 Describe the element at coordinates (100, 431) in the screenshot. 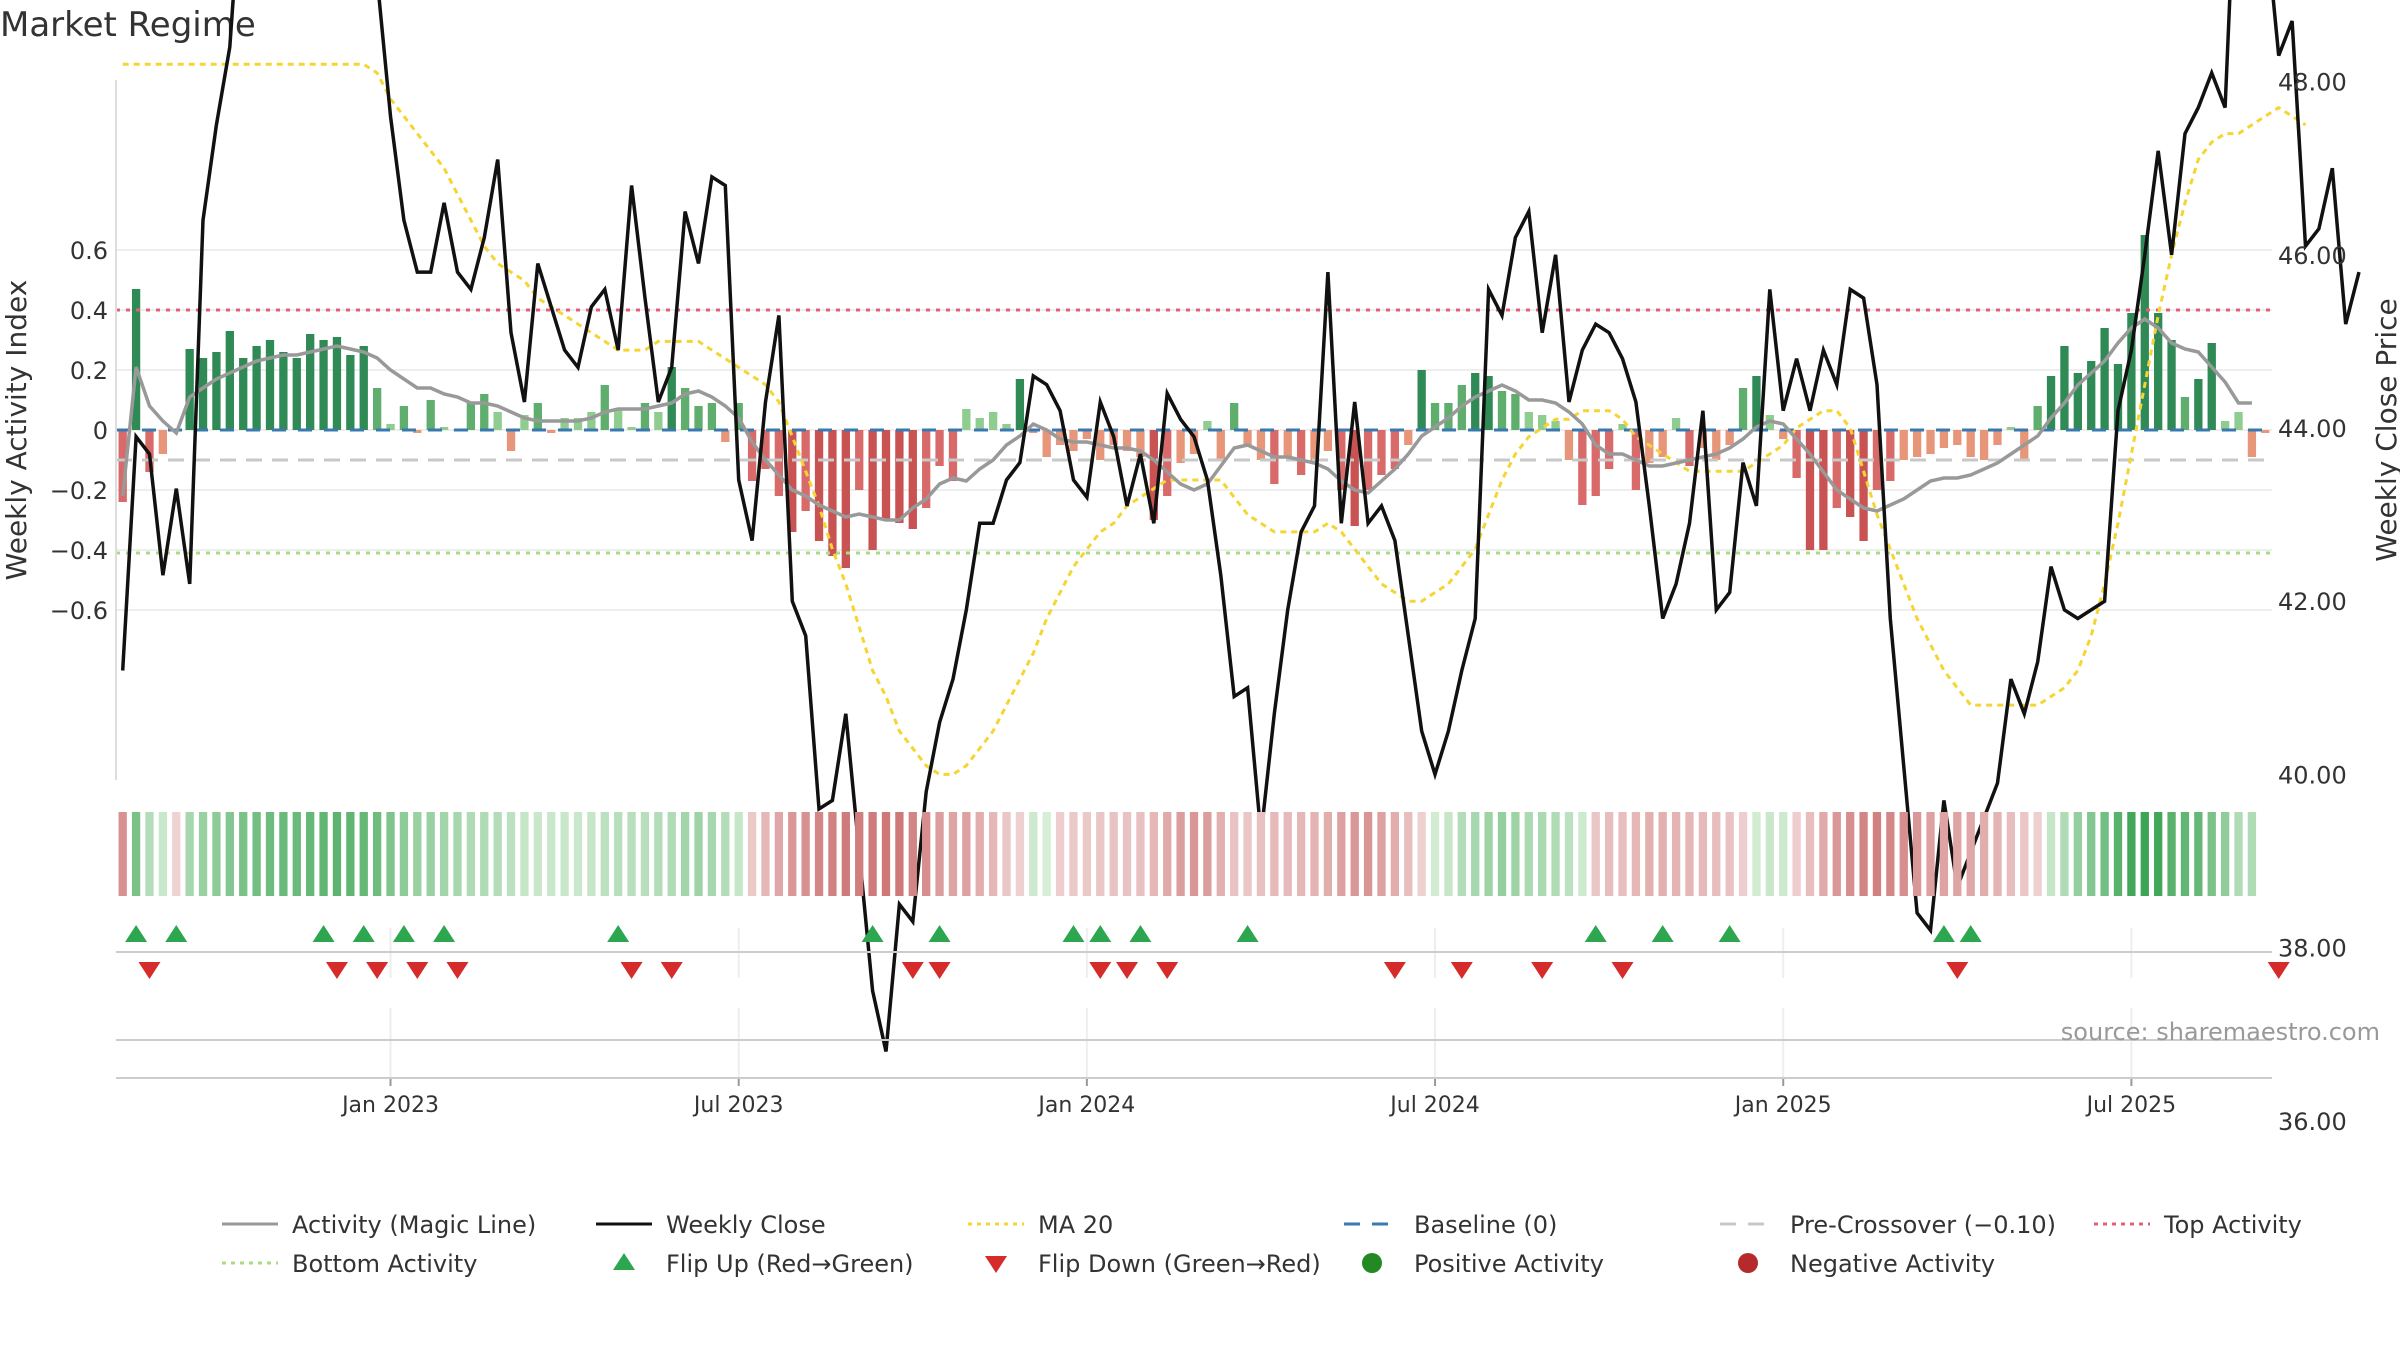

I see `y-tick-label: 0` at that location.